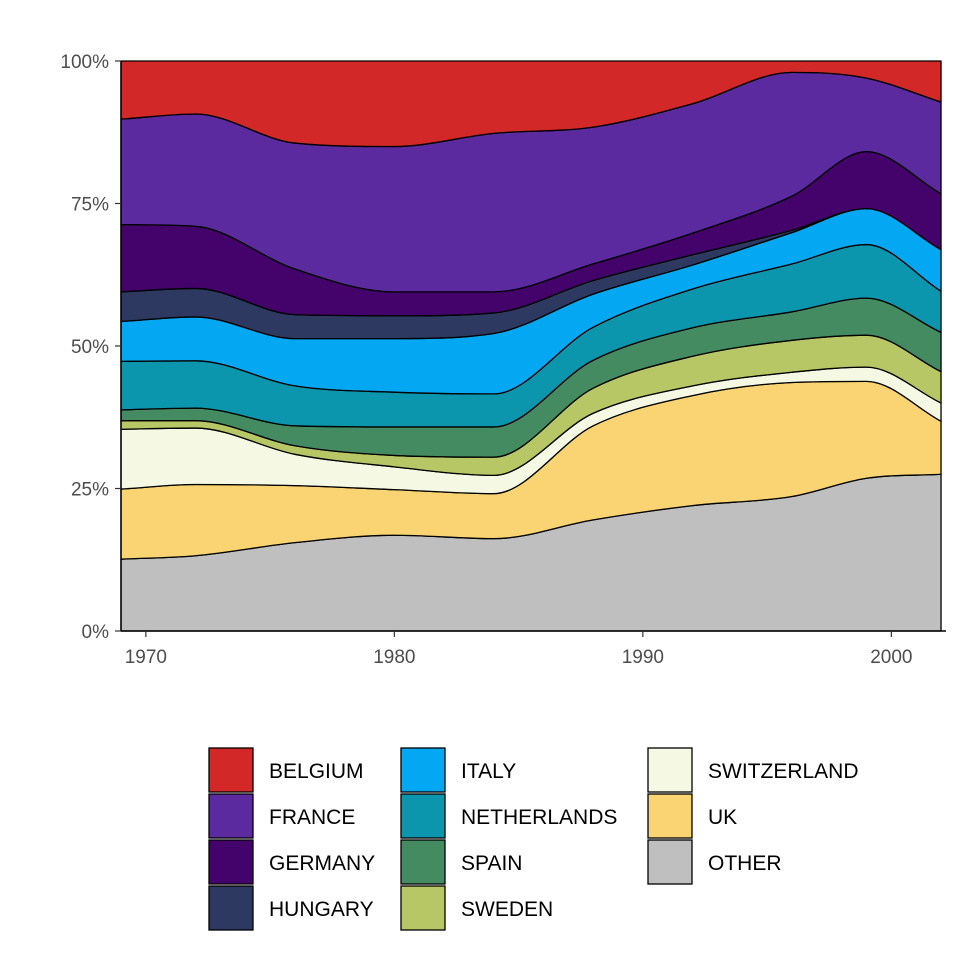 The image size is (960, 960). I want to click on legend-item-other: OTHER, so click(714, 862).